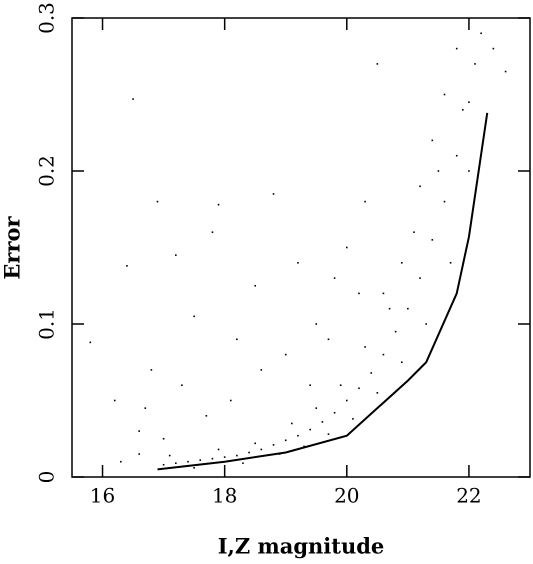 Image resolution: width=533 pixels, height=564 pixels. What do you see at coordinates (12, 247) in the screenshot?
I see `y-axis-label: Error` at bounding box center [12, 247].